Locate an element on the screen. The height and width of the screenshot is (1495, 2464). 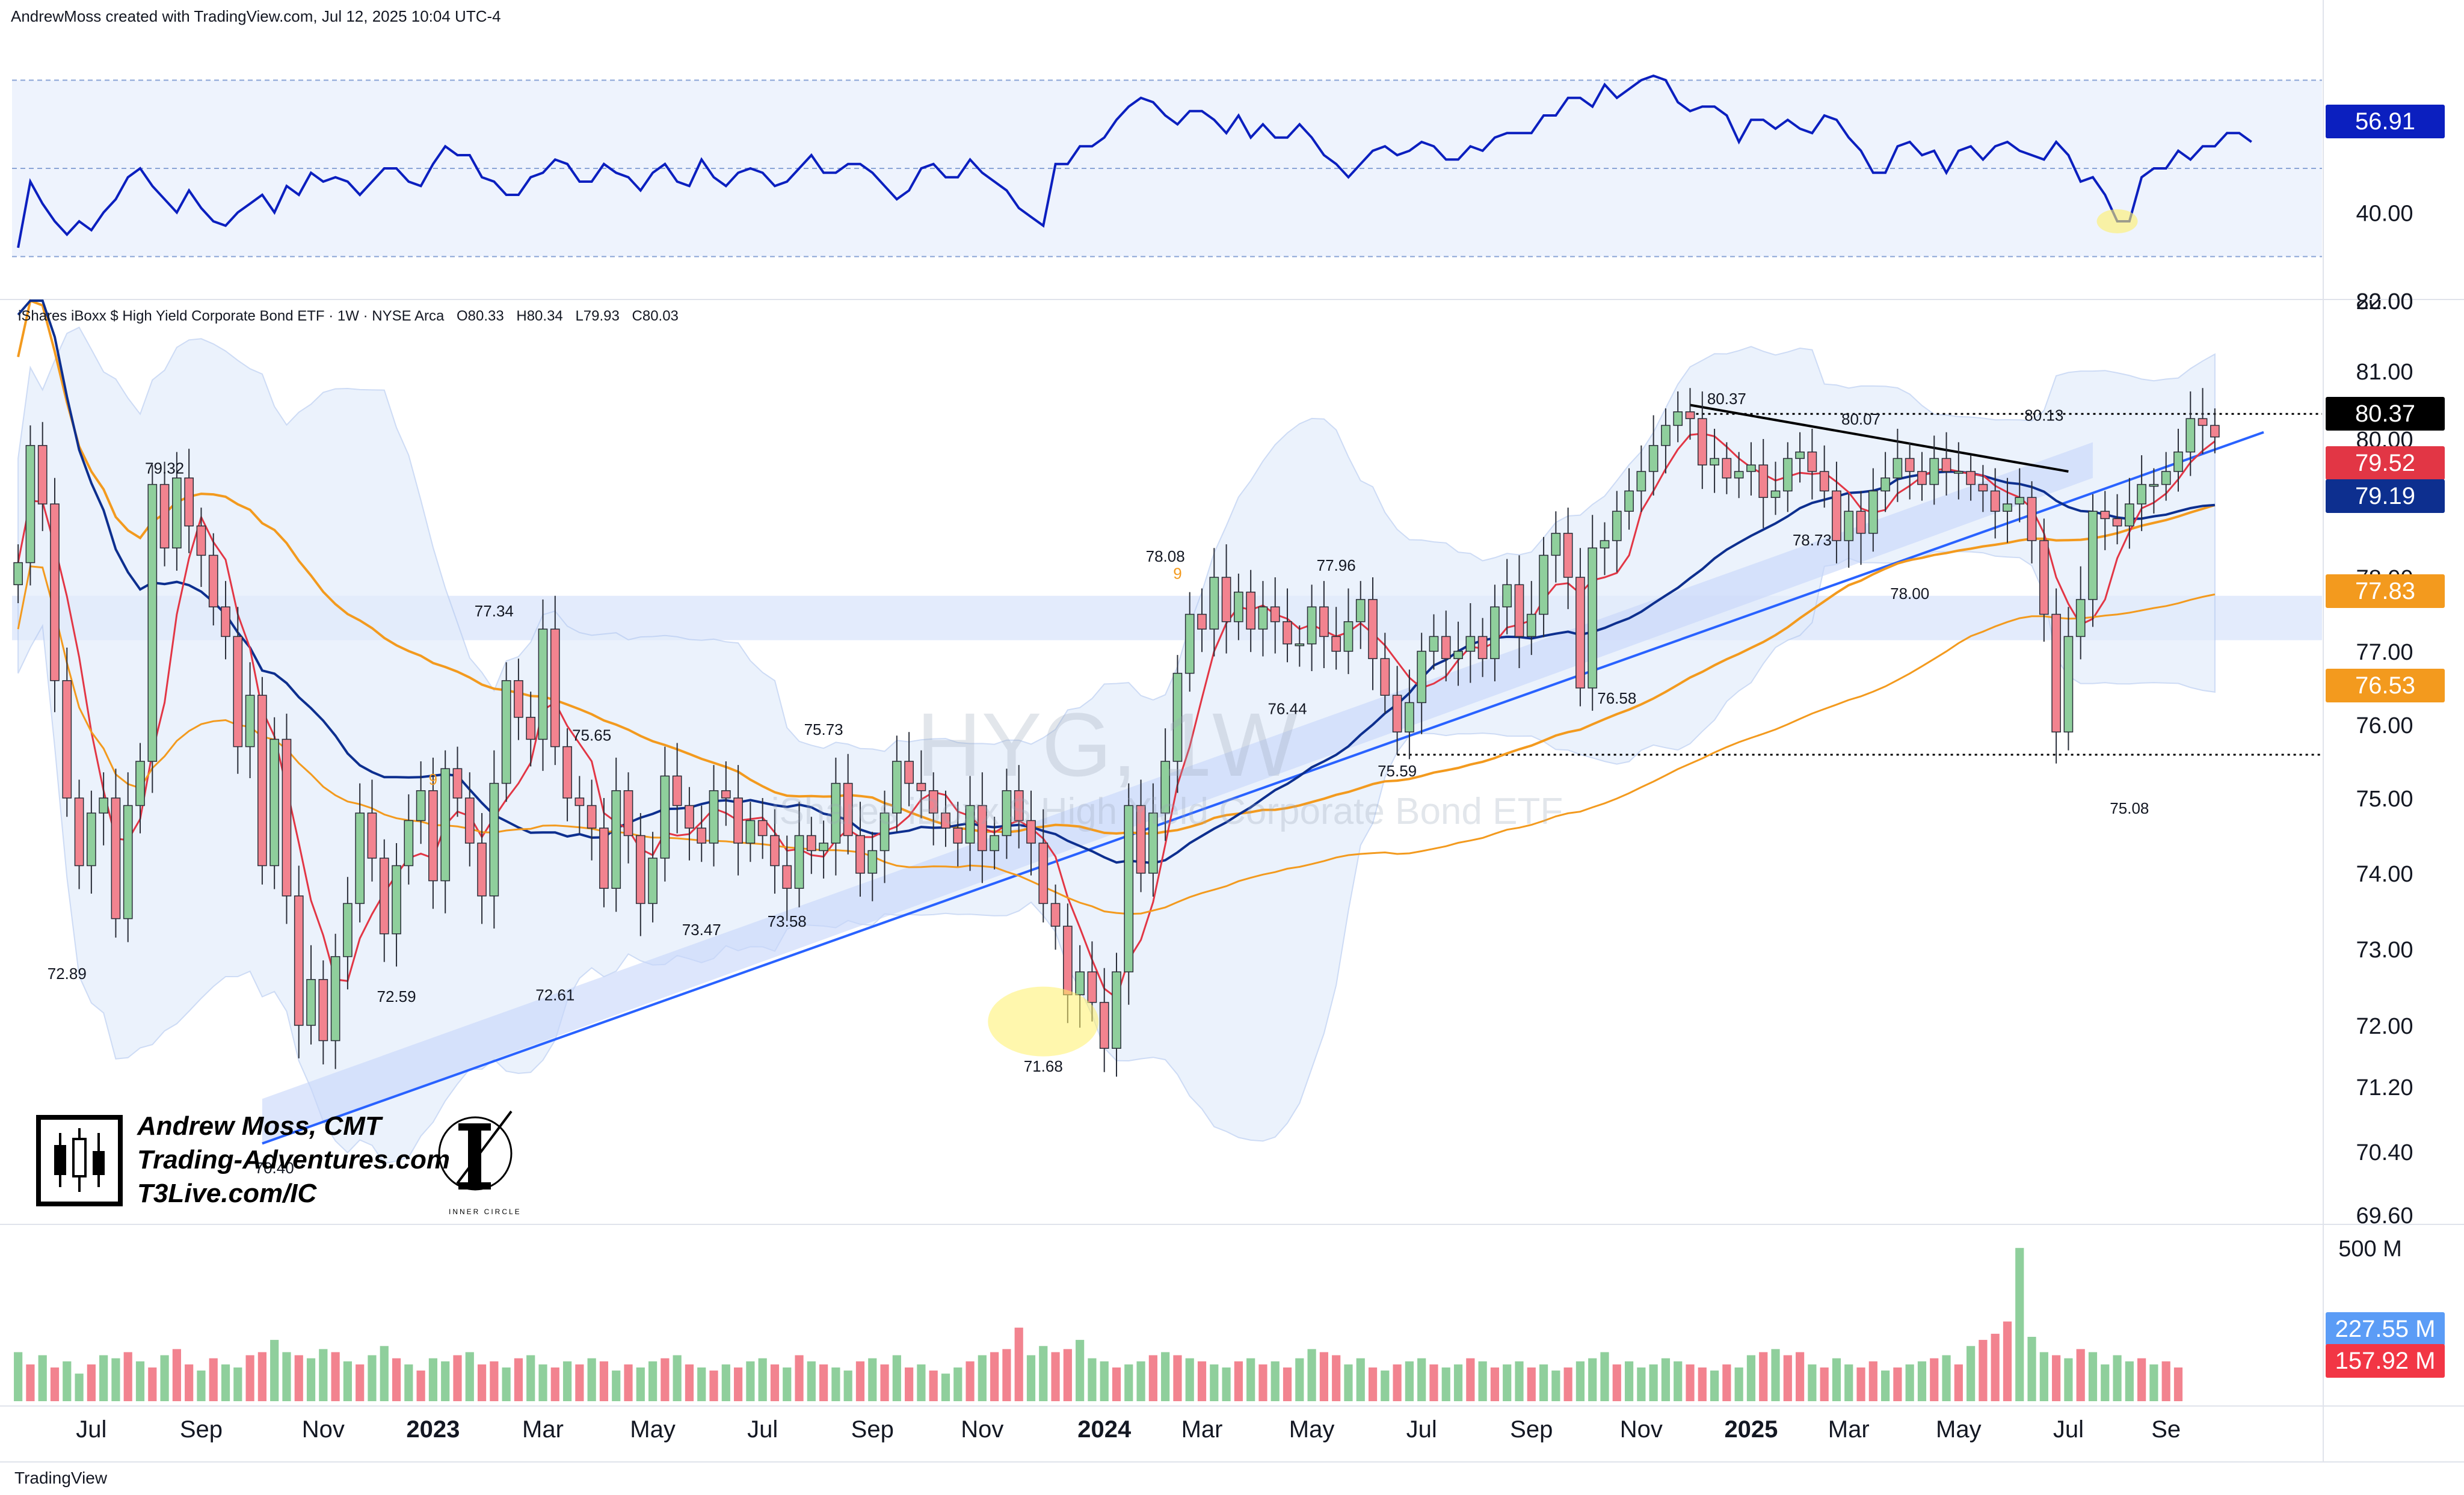
inner-circle-logo-icon is located at coordinates (476, 1150).